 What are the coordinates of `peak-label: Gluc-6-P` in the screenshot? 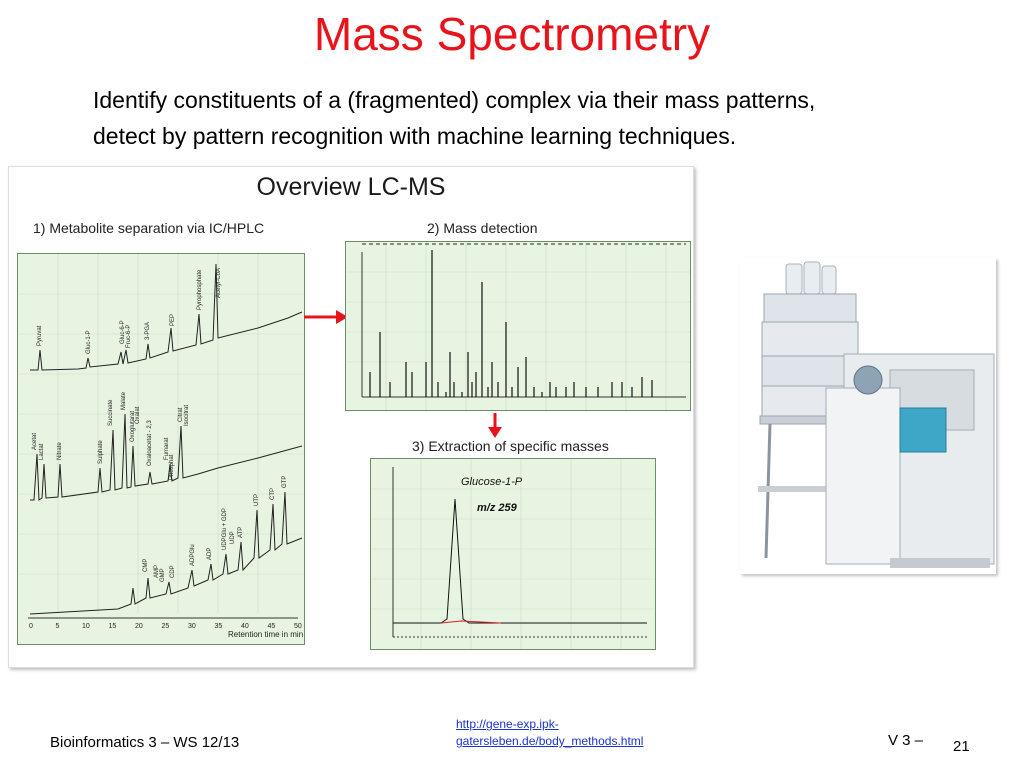 It's located at (123, 332).